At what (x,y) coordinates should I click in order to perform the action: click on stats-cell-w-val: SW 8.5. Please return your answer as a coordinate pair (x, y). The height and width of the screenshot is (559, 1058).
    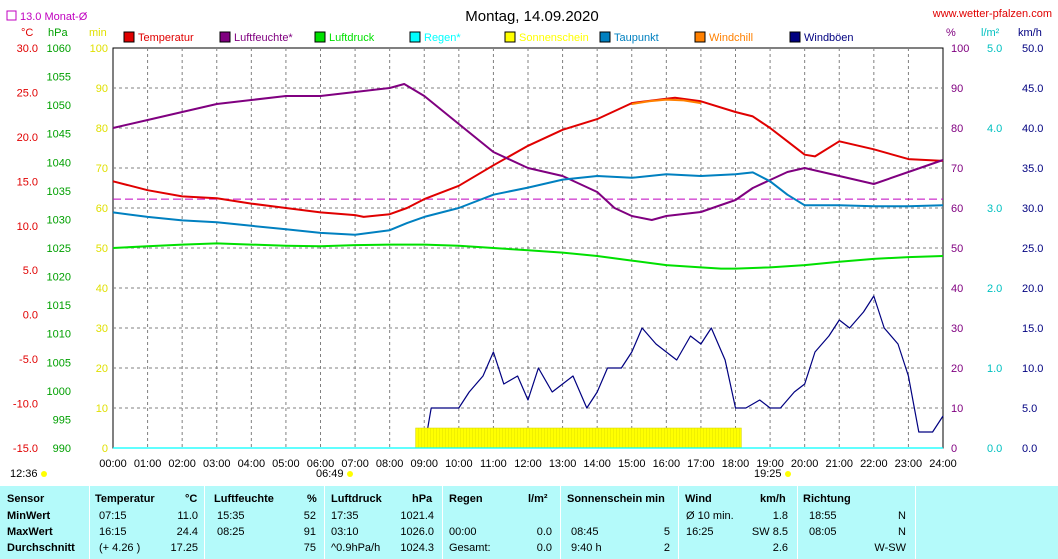
    Looking at the image, I should click on (769, 532).